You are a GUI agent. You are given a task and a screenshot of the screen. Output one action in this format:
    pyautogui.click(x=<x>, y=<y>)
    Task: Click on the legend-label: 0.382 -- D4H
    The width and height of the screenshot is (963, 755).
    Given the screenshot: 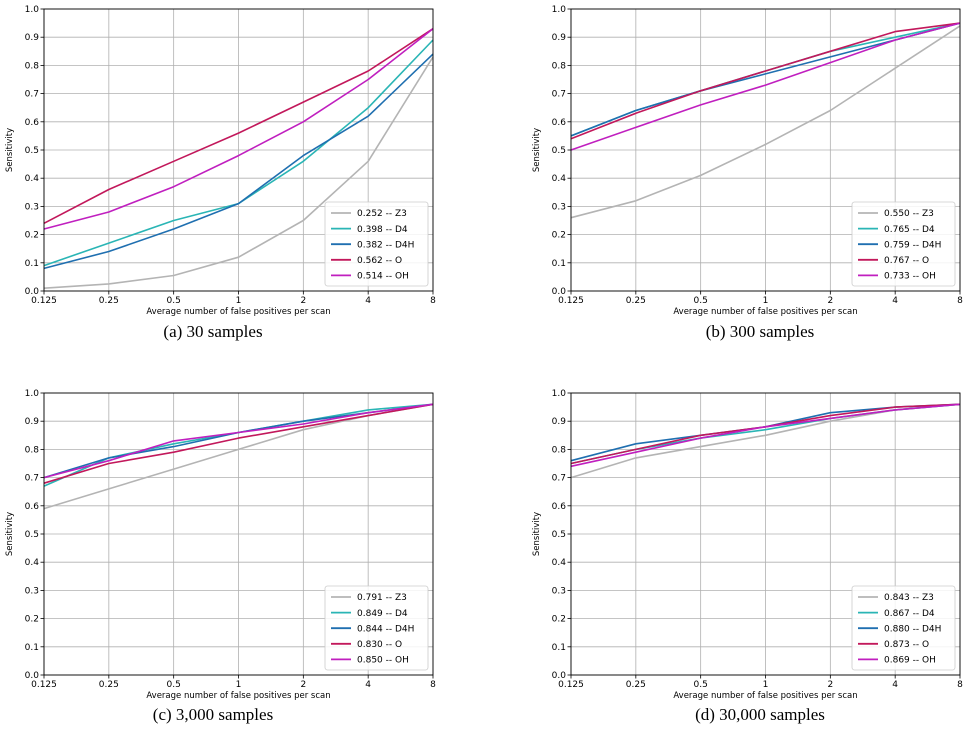 What is the action you would take?
    pyautogui.click(x=385, y=245)
    